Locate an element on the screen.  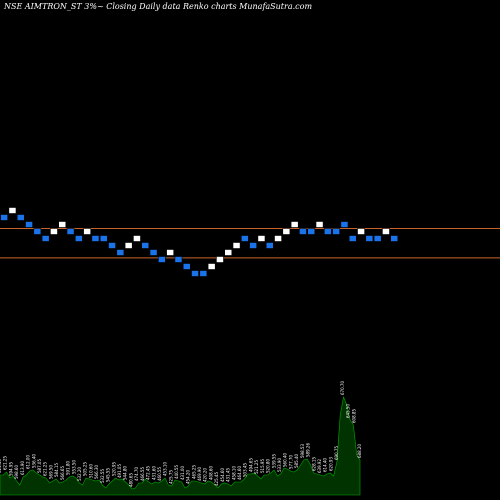
volume-price-label: 520.80 is located at coordinates (268, 466).